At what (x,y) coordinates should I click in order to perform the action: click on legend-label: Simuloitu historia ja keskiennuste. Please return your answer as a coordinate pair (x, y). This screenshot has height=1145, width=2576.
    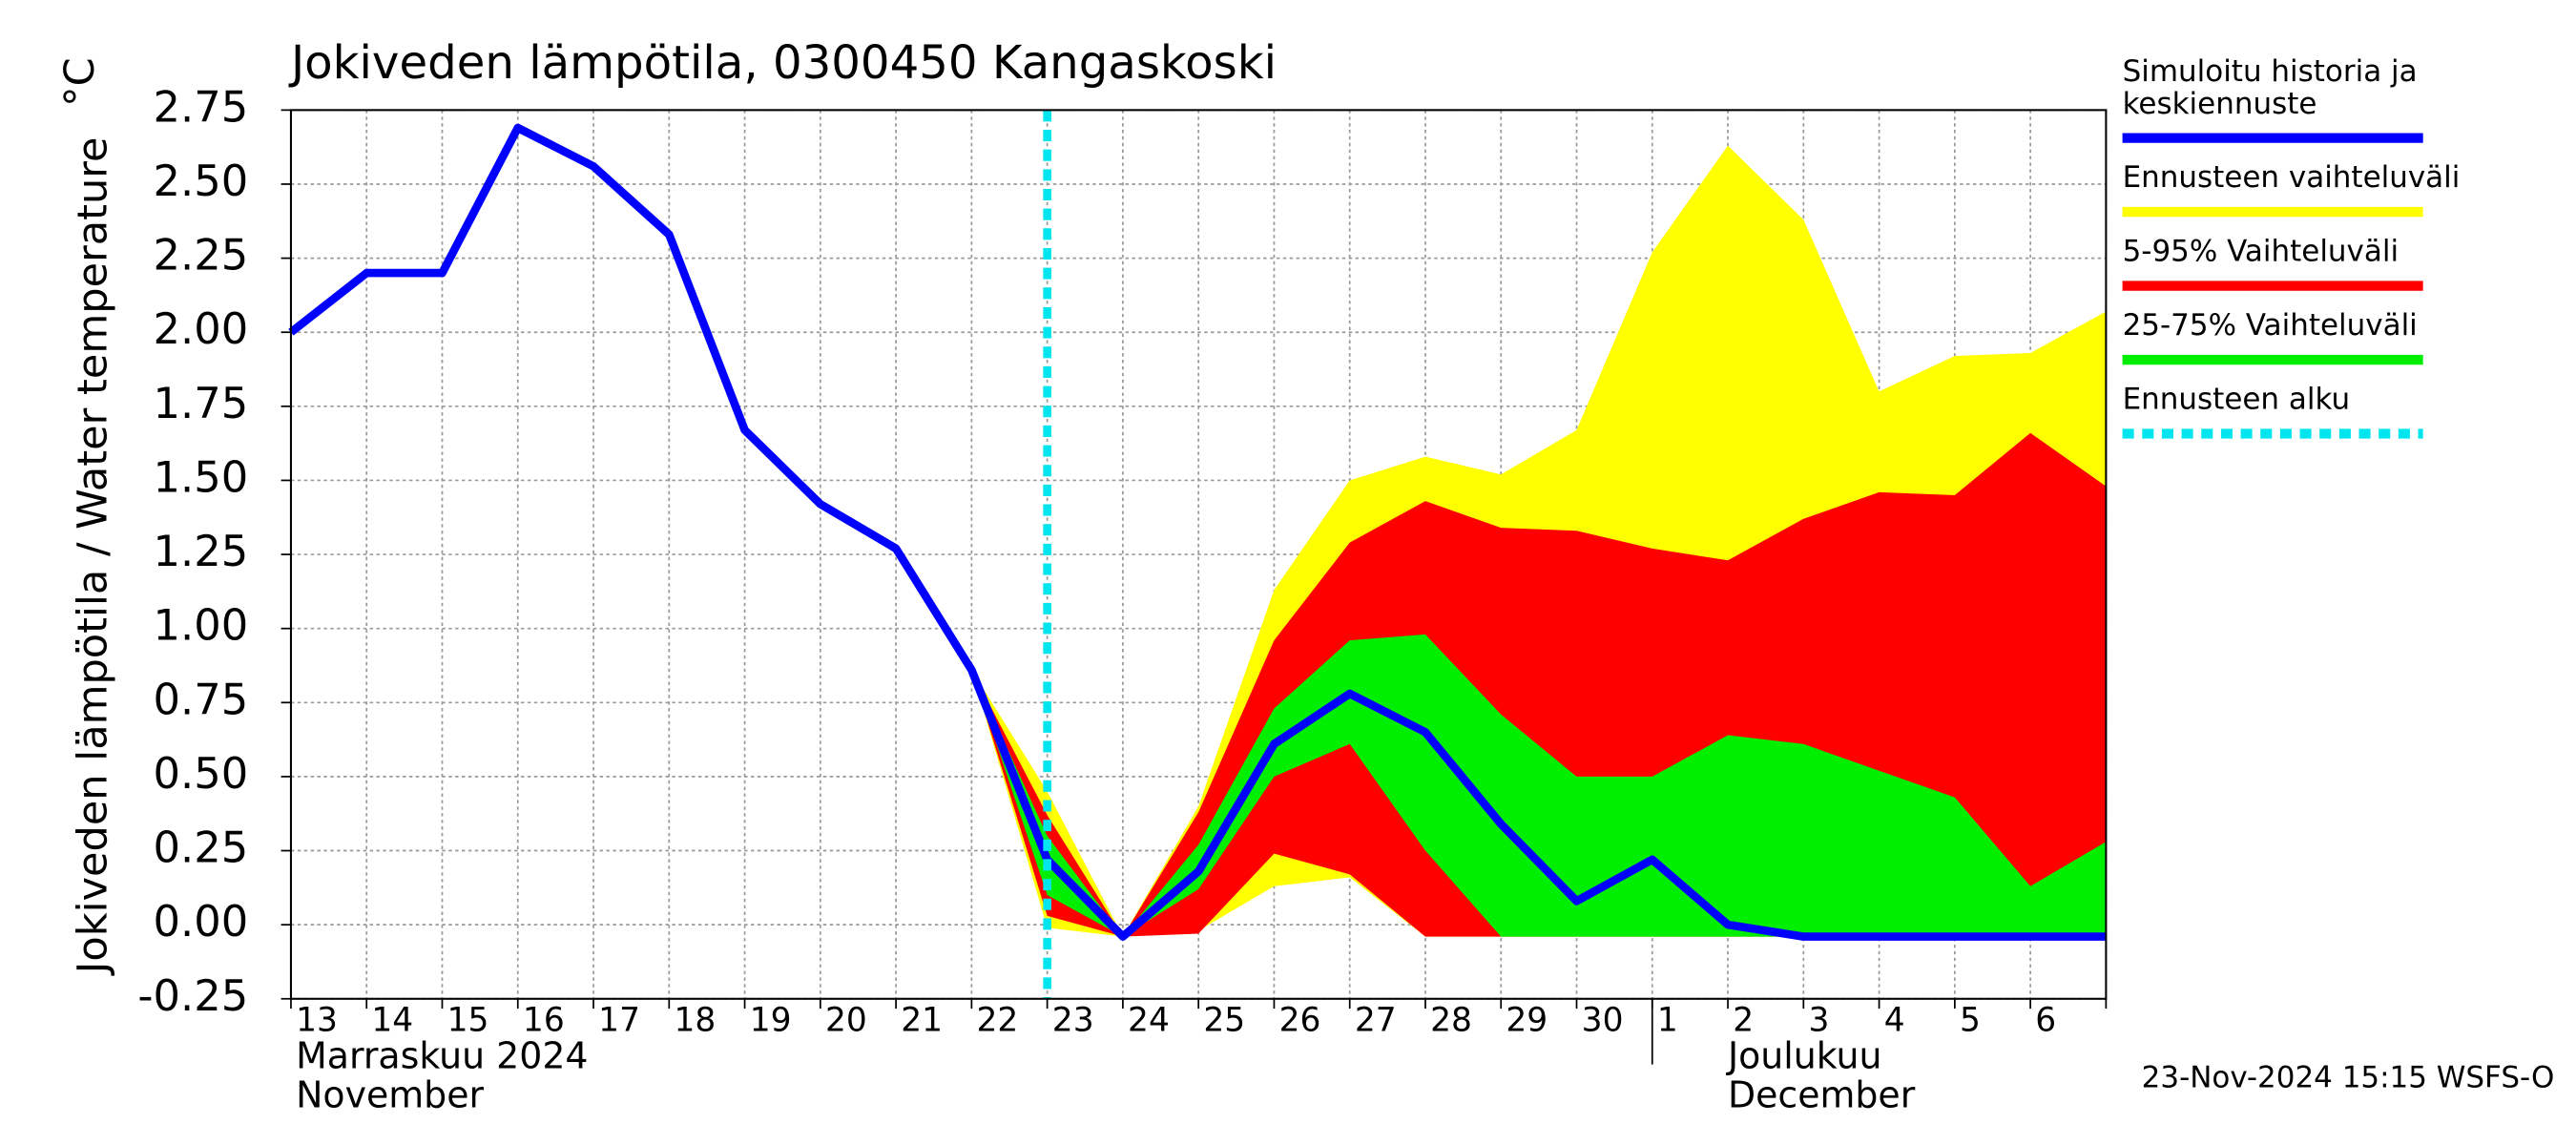
    Looking at the image, I should click on (2270, 86).